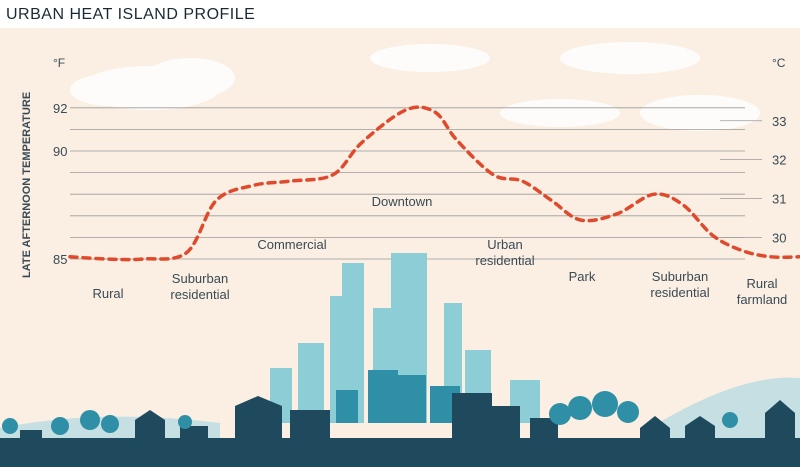  What do you see at coordinates (779, 63) in the screenshot?
I see `right-unit-label: °C` at bounding box center [779, 63].